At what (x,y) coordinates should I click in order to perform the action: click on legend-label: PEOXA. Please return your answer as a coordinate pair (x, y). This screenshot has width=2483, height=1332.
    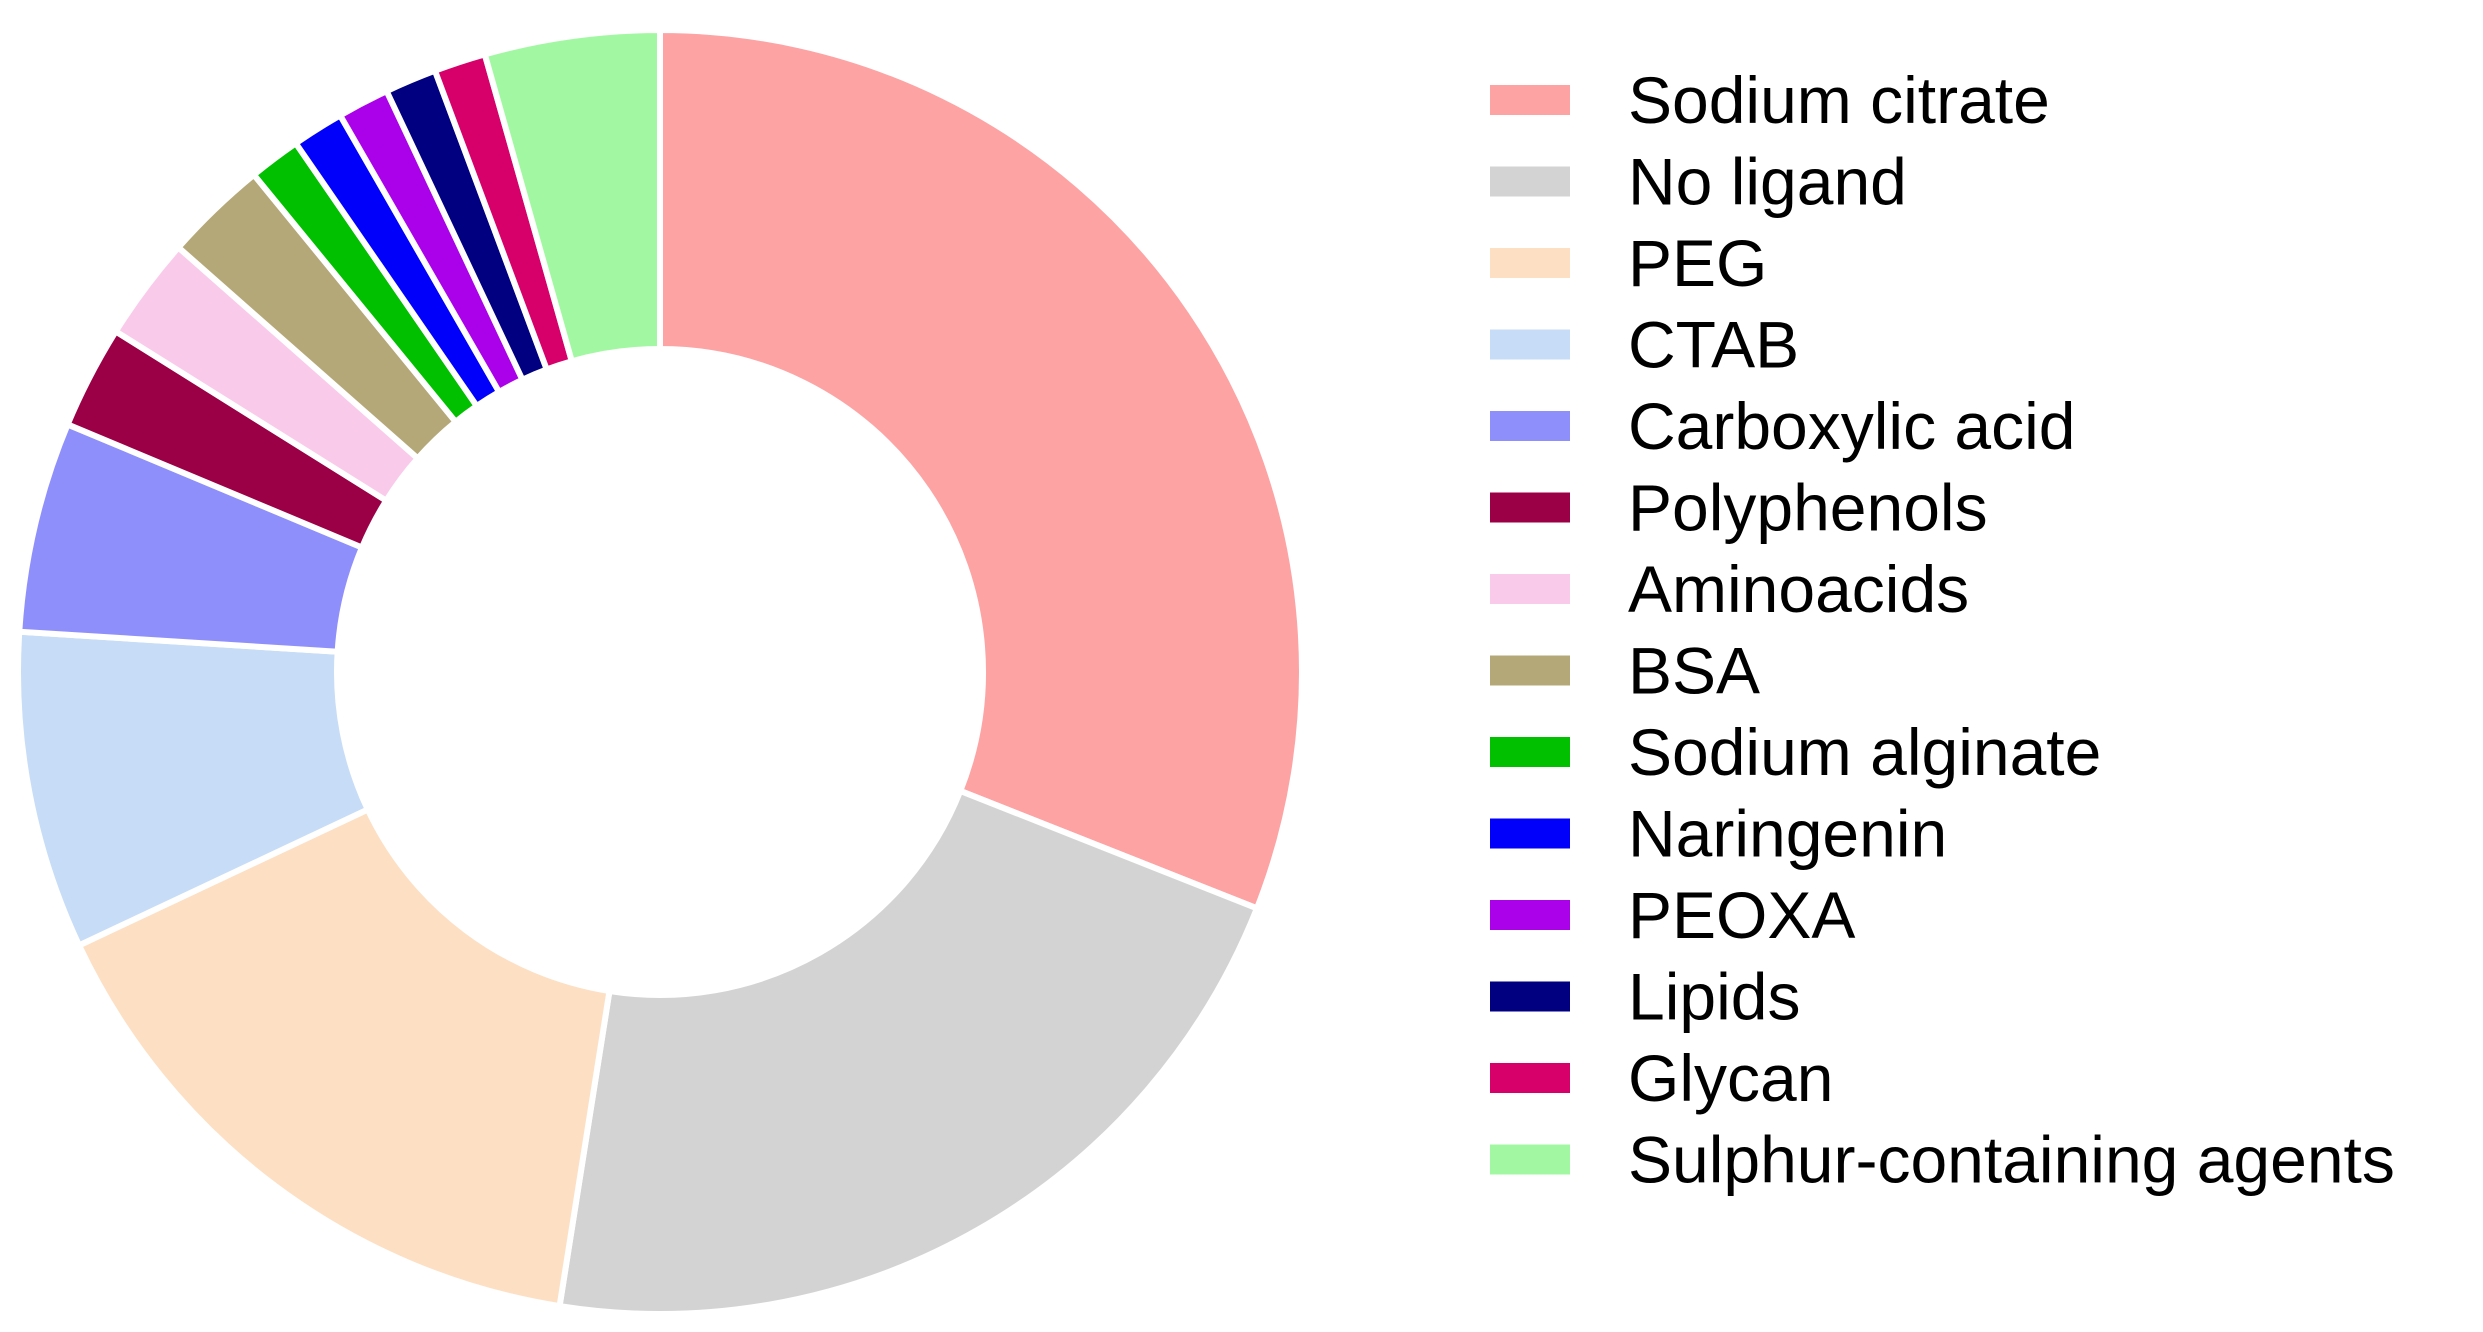
    Looking at the image, I should click on (1741, 915).